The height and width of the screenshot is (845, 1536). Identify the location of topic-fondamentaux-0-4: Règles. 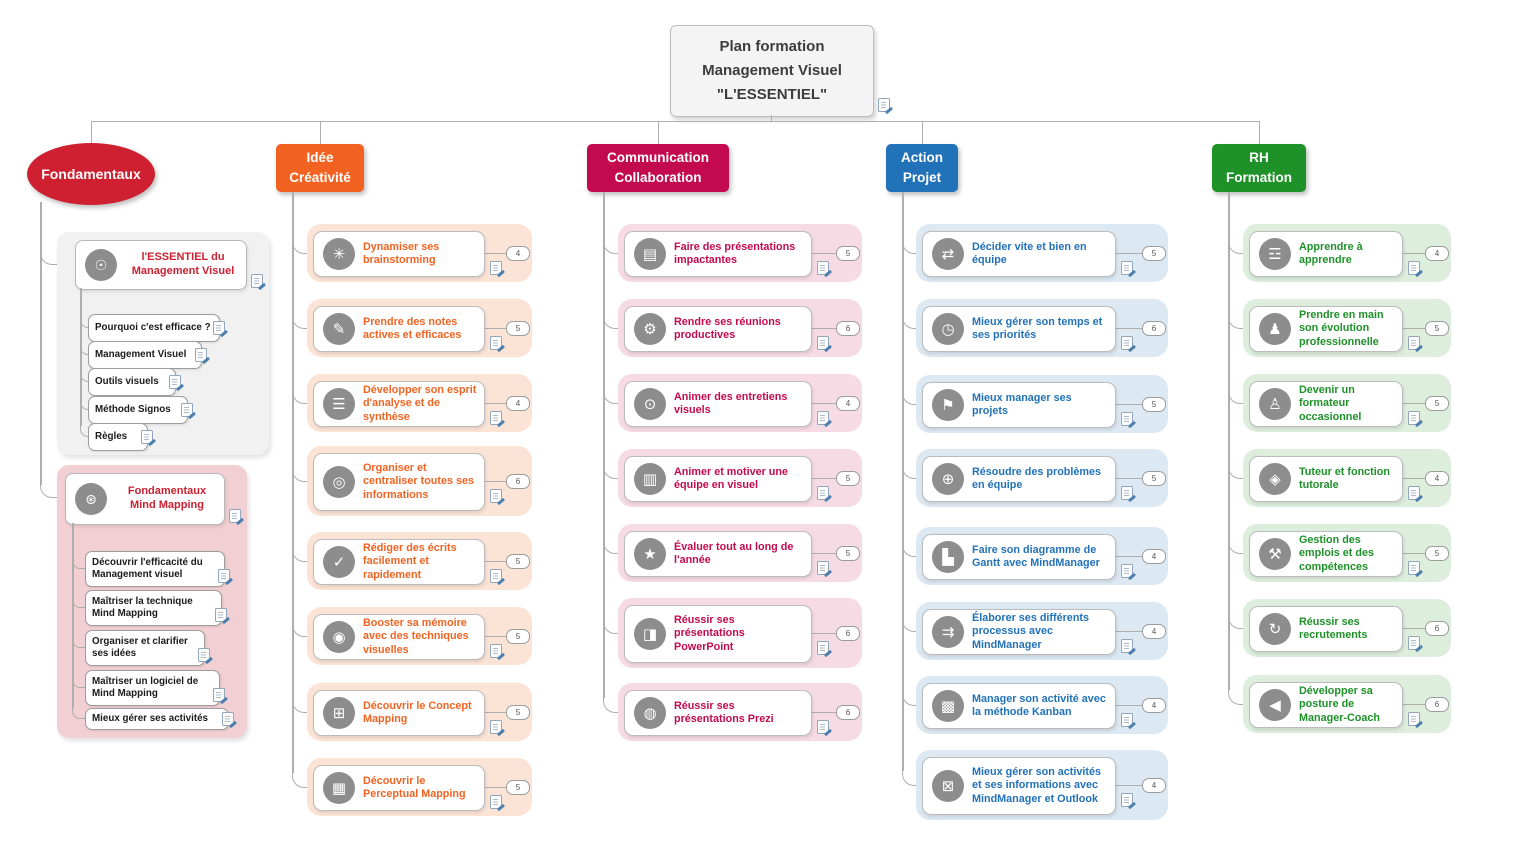
(118, 437).